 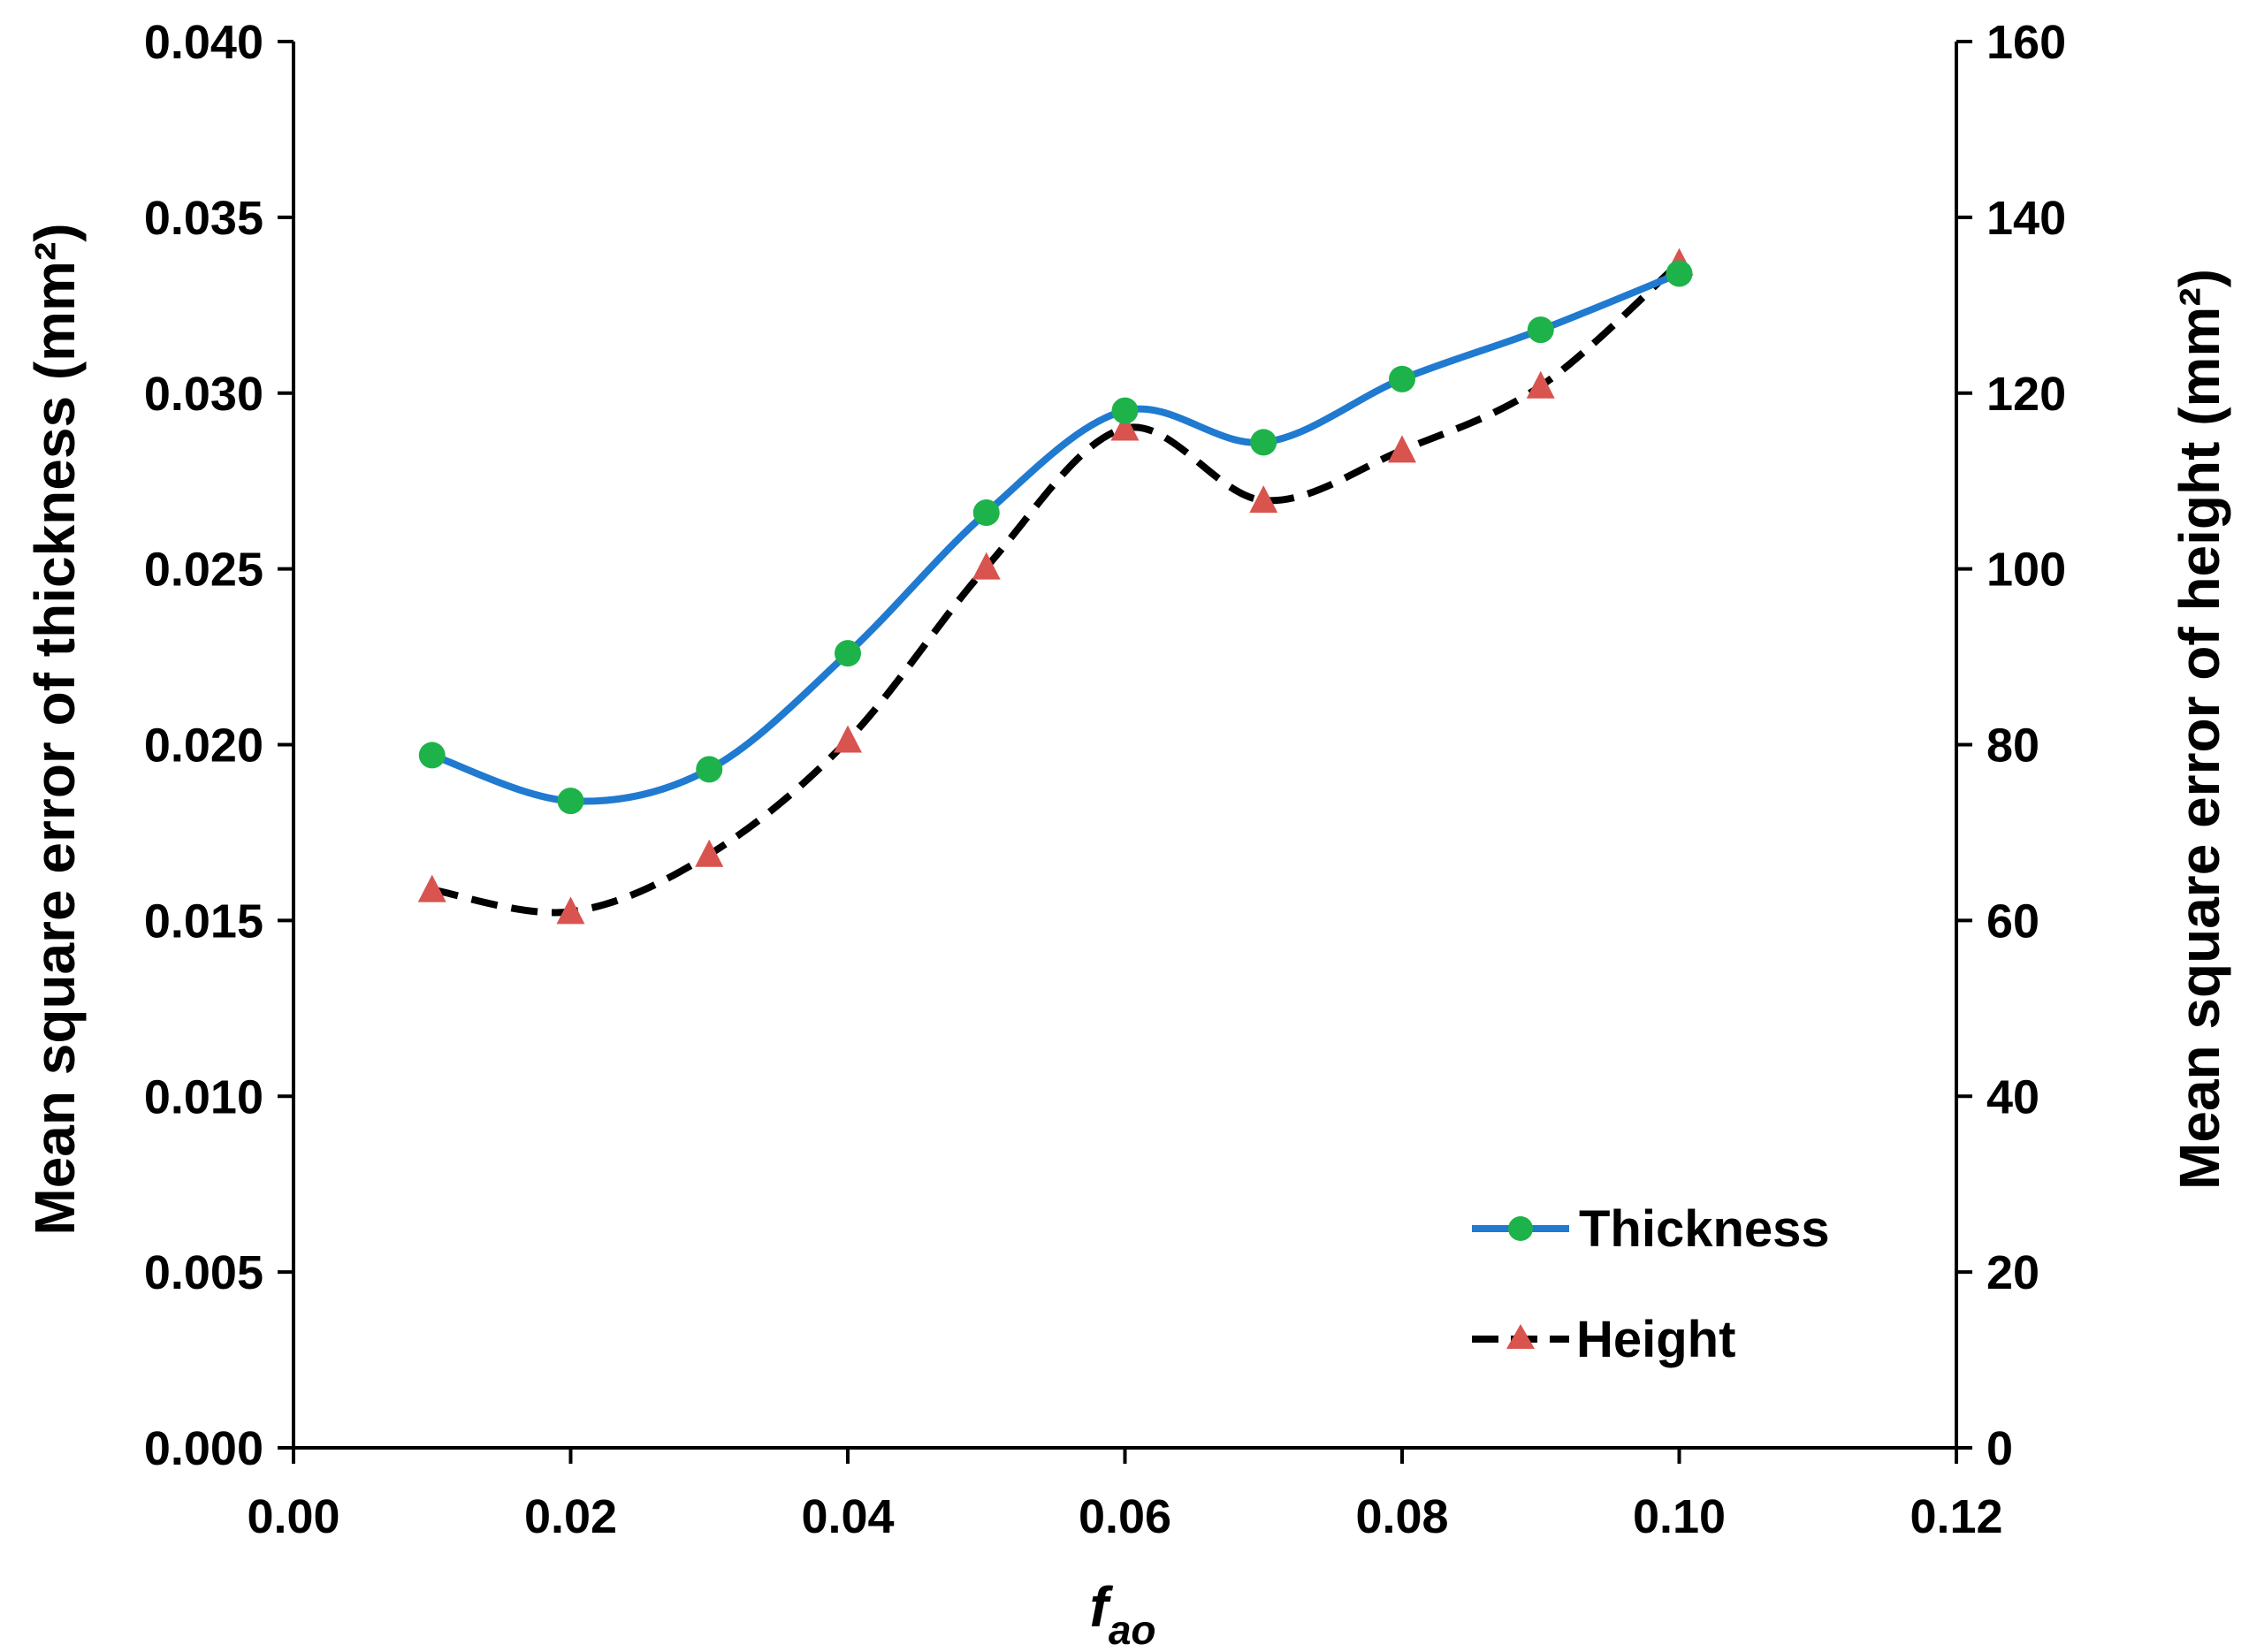 I want to click on legend-item-thickness: Thickness, so click(x=1651, y=1229).